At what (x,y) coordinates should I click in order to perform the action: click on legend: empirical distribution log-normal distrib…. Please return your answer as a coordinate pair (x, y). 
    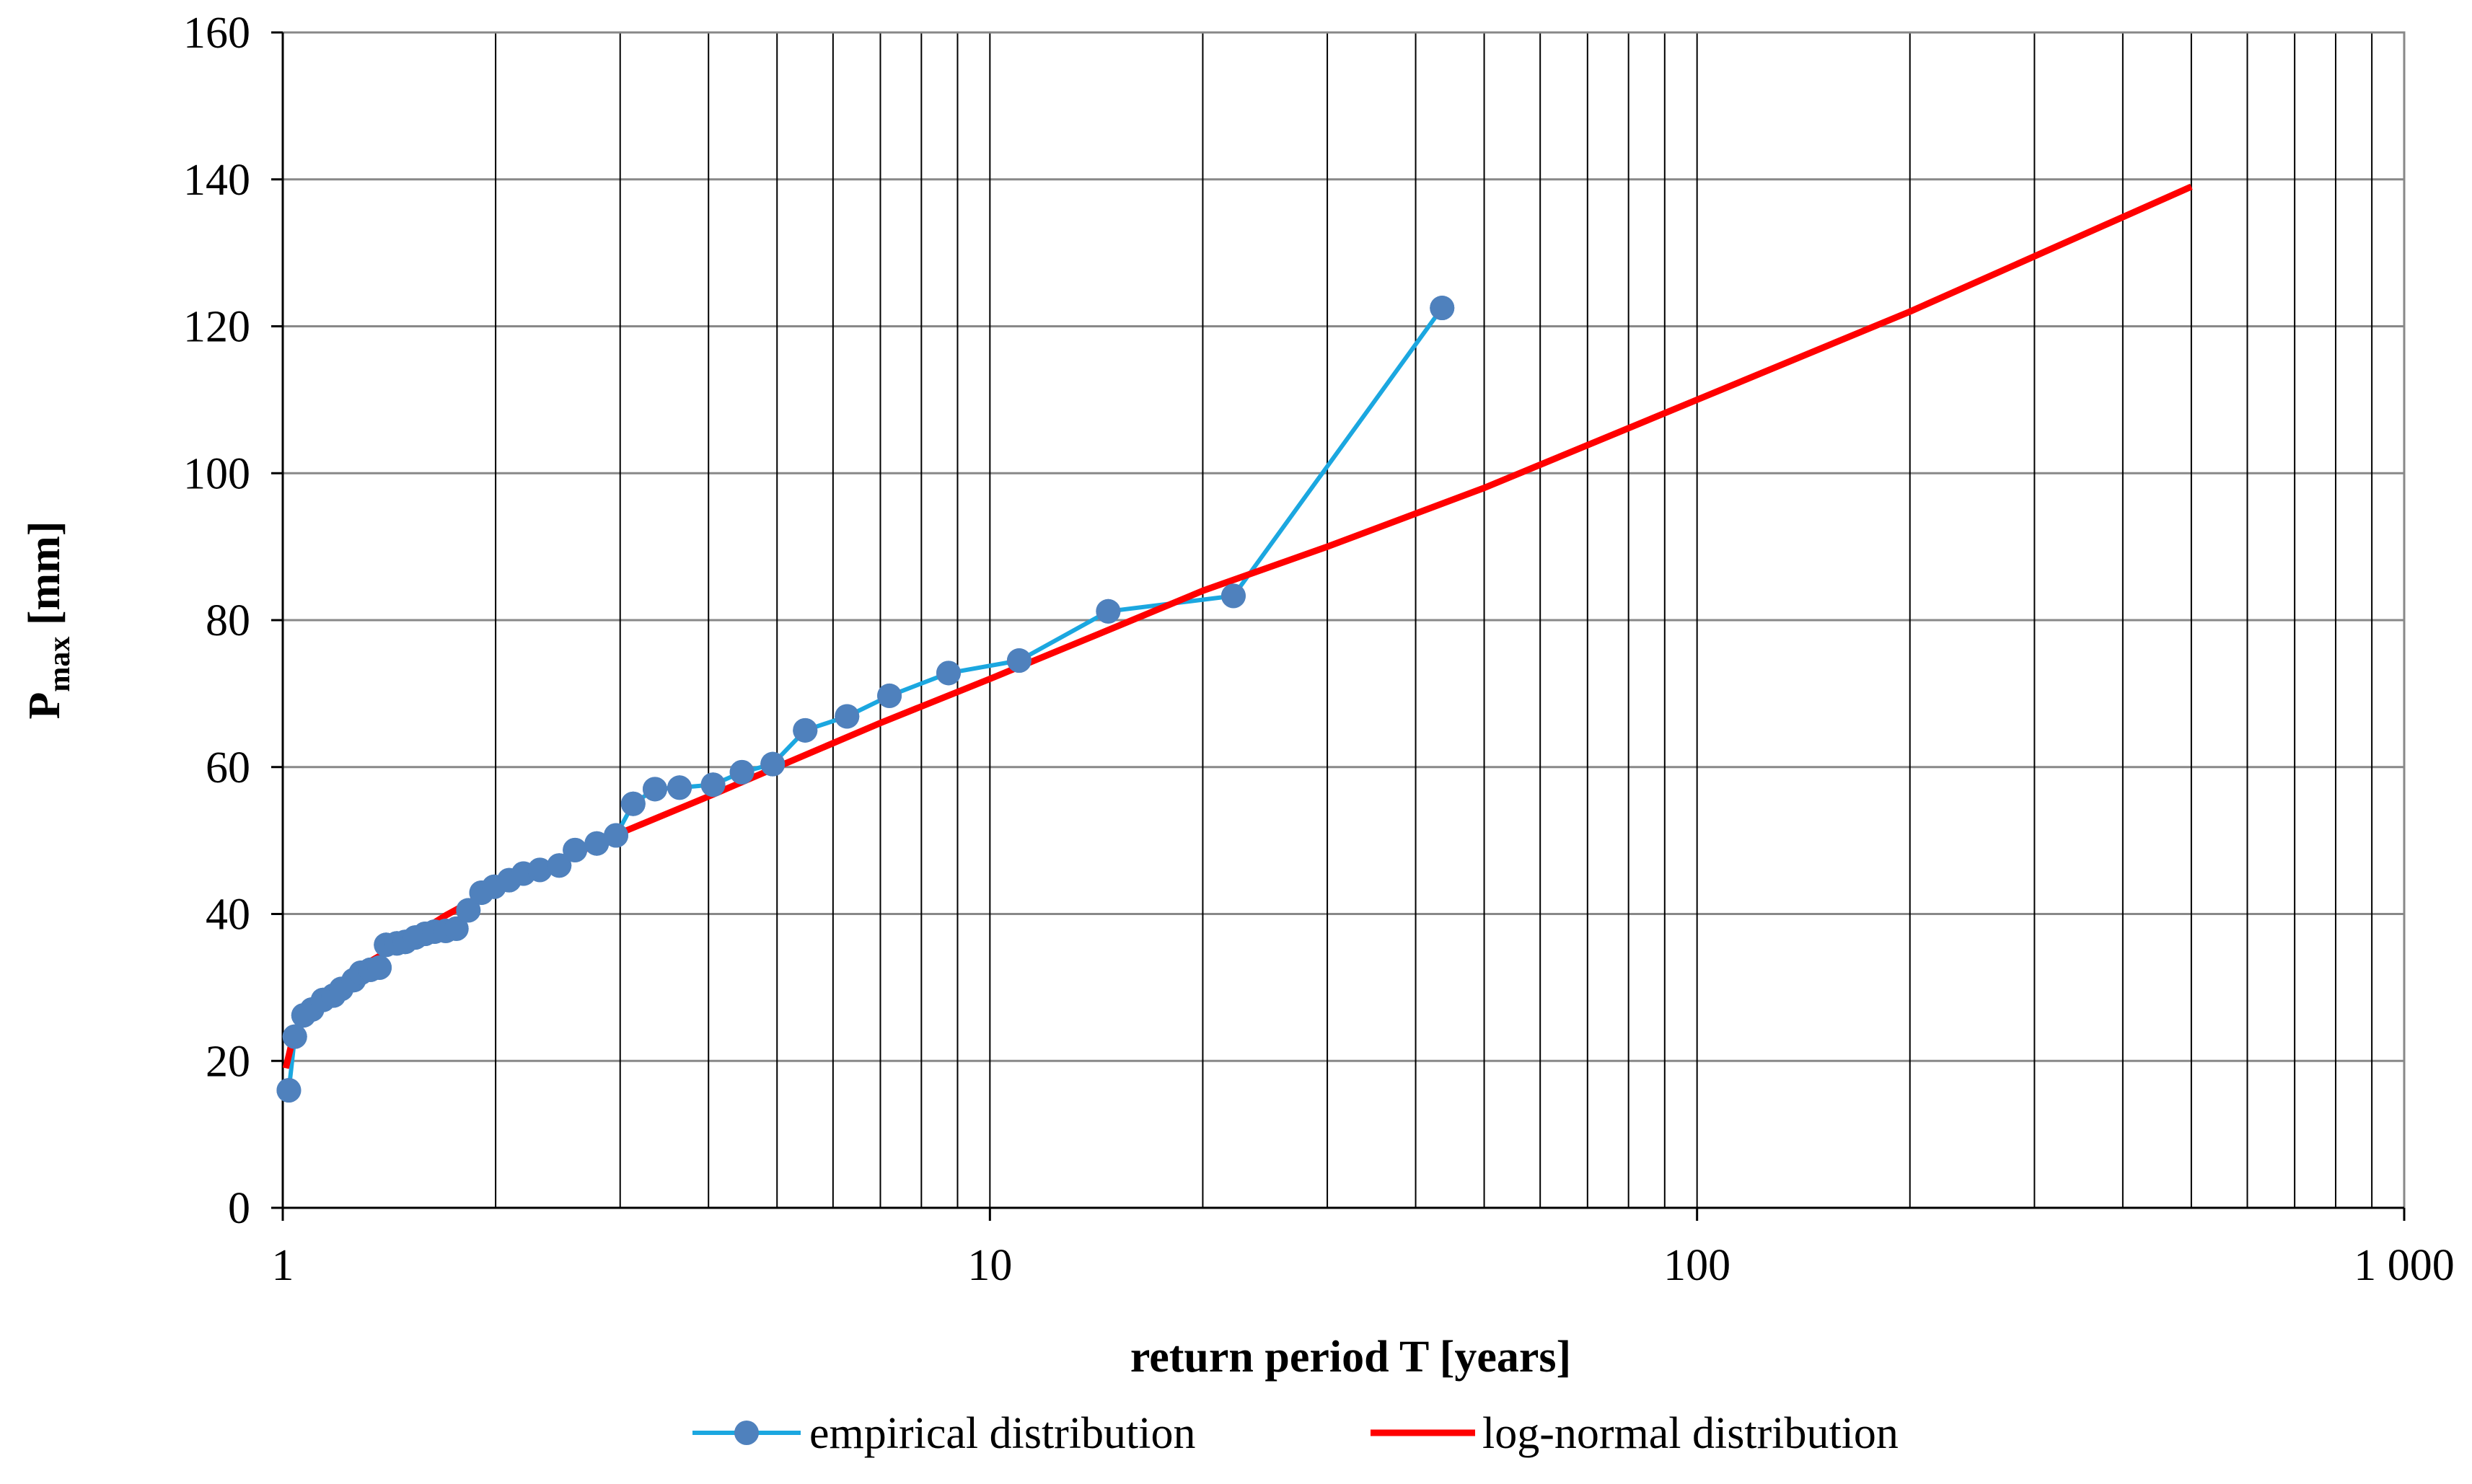
    Looking at the image, I should click on (1295, 1433).